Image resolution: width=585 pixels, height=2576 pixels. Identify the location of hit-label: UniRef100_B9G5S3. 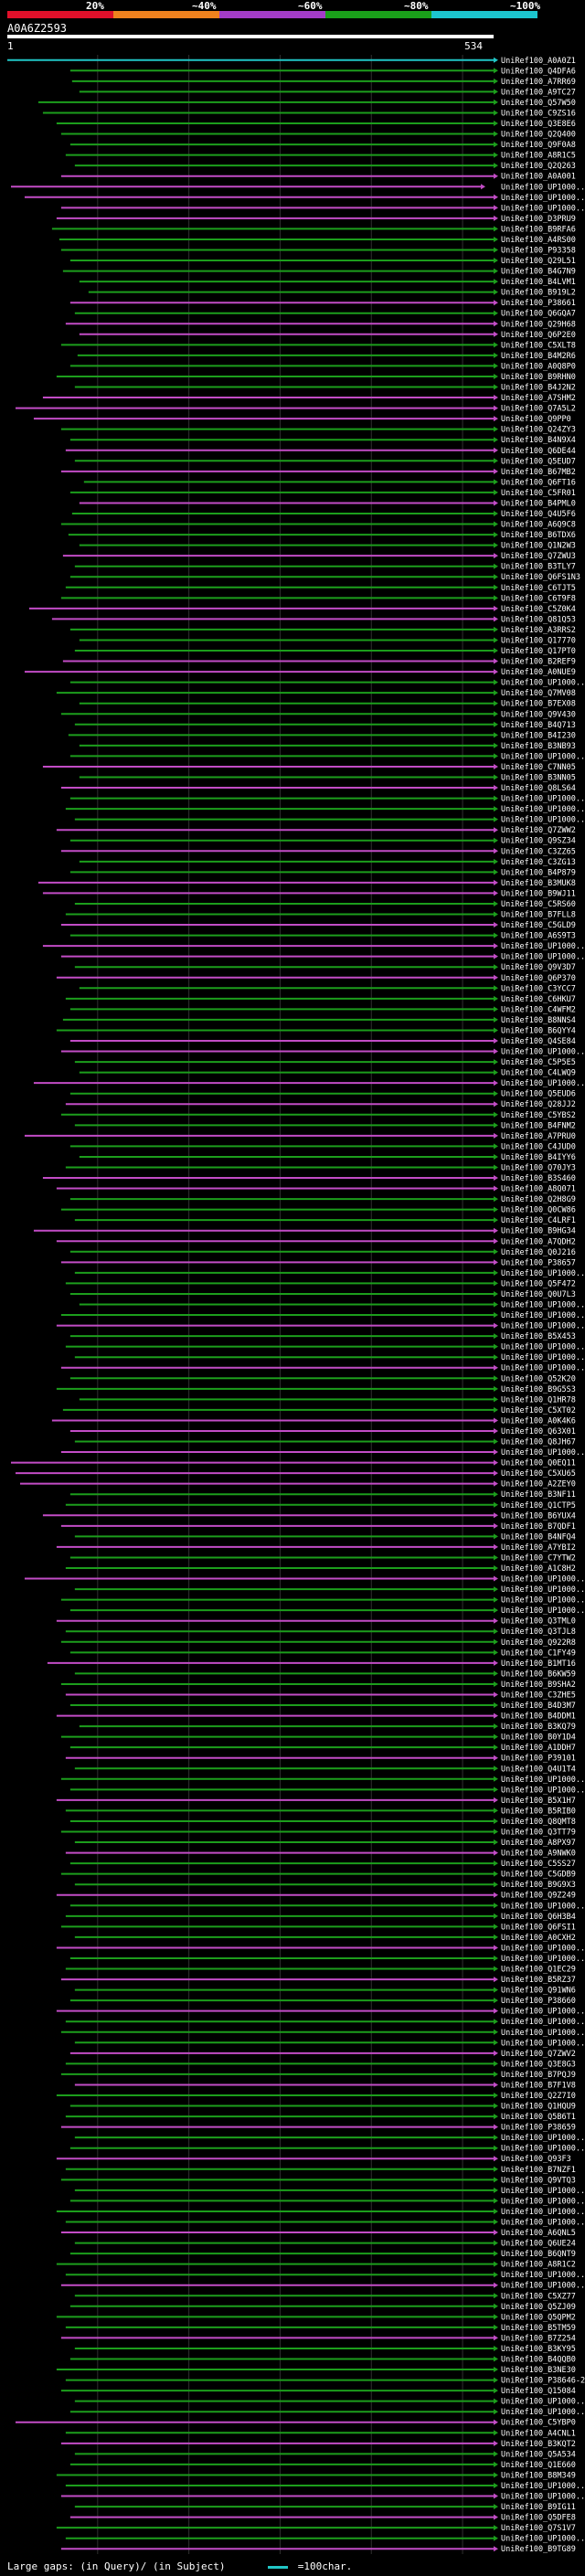
(539, 1389).